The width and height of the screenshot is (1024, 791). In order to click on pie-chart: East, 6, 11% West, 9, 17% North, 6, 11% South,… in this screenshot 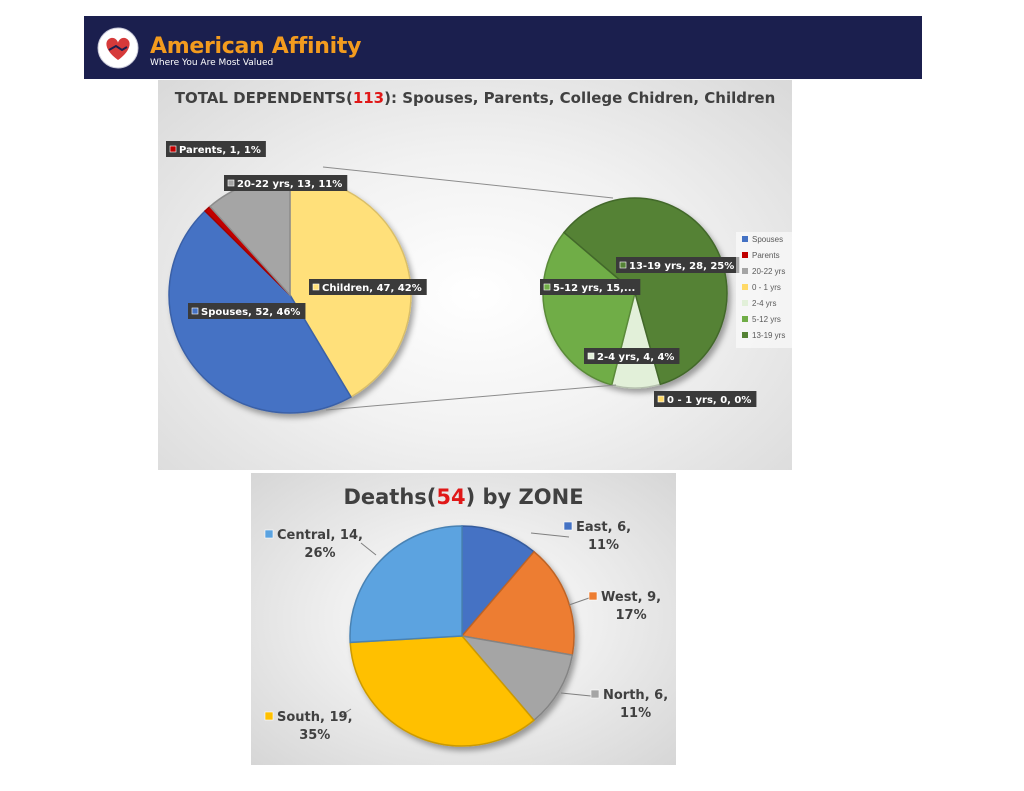, I will do `click(466, 633)`.